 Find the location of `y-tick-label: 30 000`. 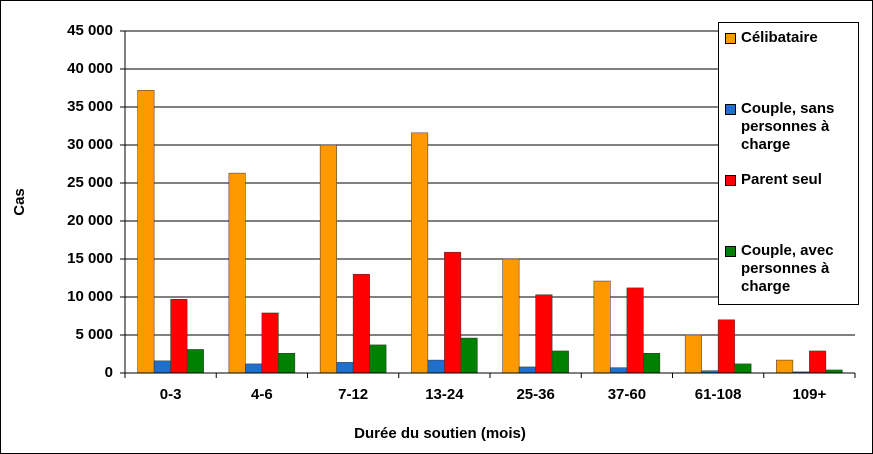

y-tick-label: 30 000 is located at coordinates (90, 144).